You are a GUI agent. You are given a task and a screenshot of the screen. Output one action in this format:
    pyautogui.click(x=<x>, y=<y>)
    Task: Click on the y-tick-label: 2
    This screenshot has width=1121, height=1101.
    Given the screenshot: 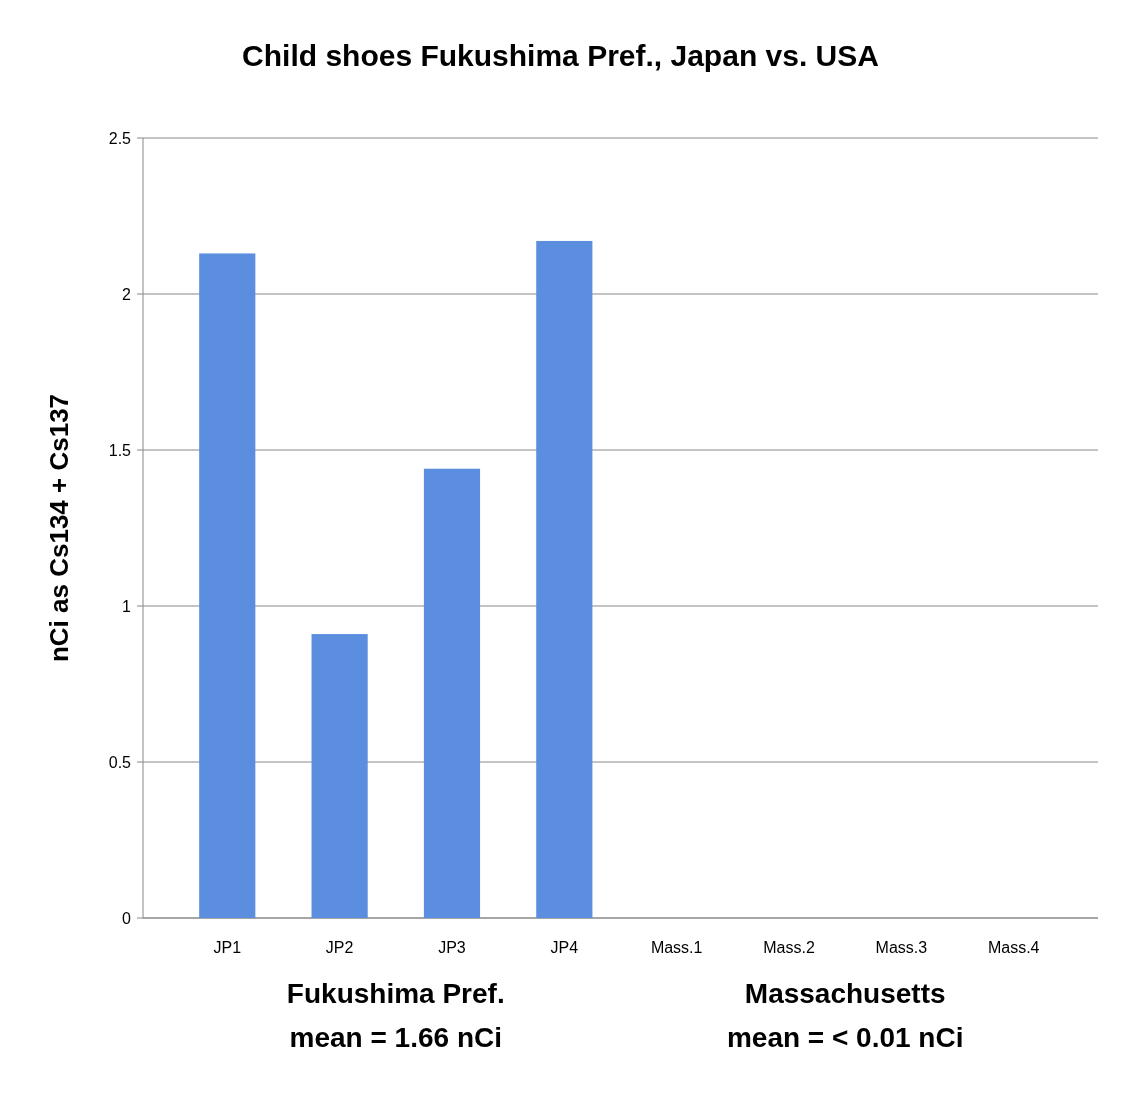 What is the action you would take?
    pyautogui.click(x=127, y=294)
    